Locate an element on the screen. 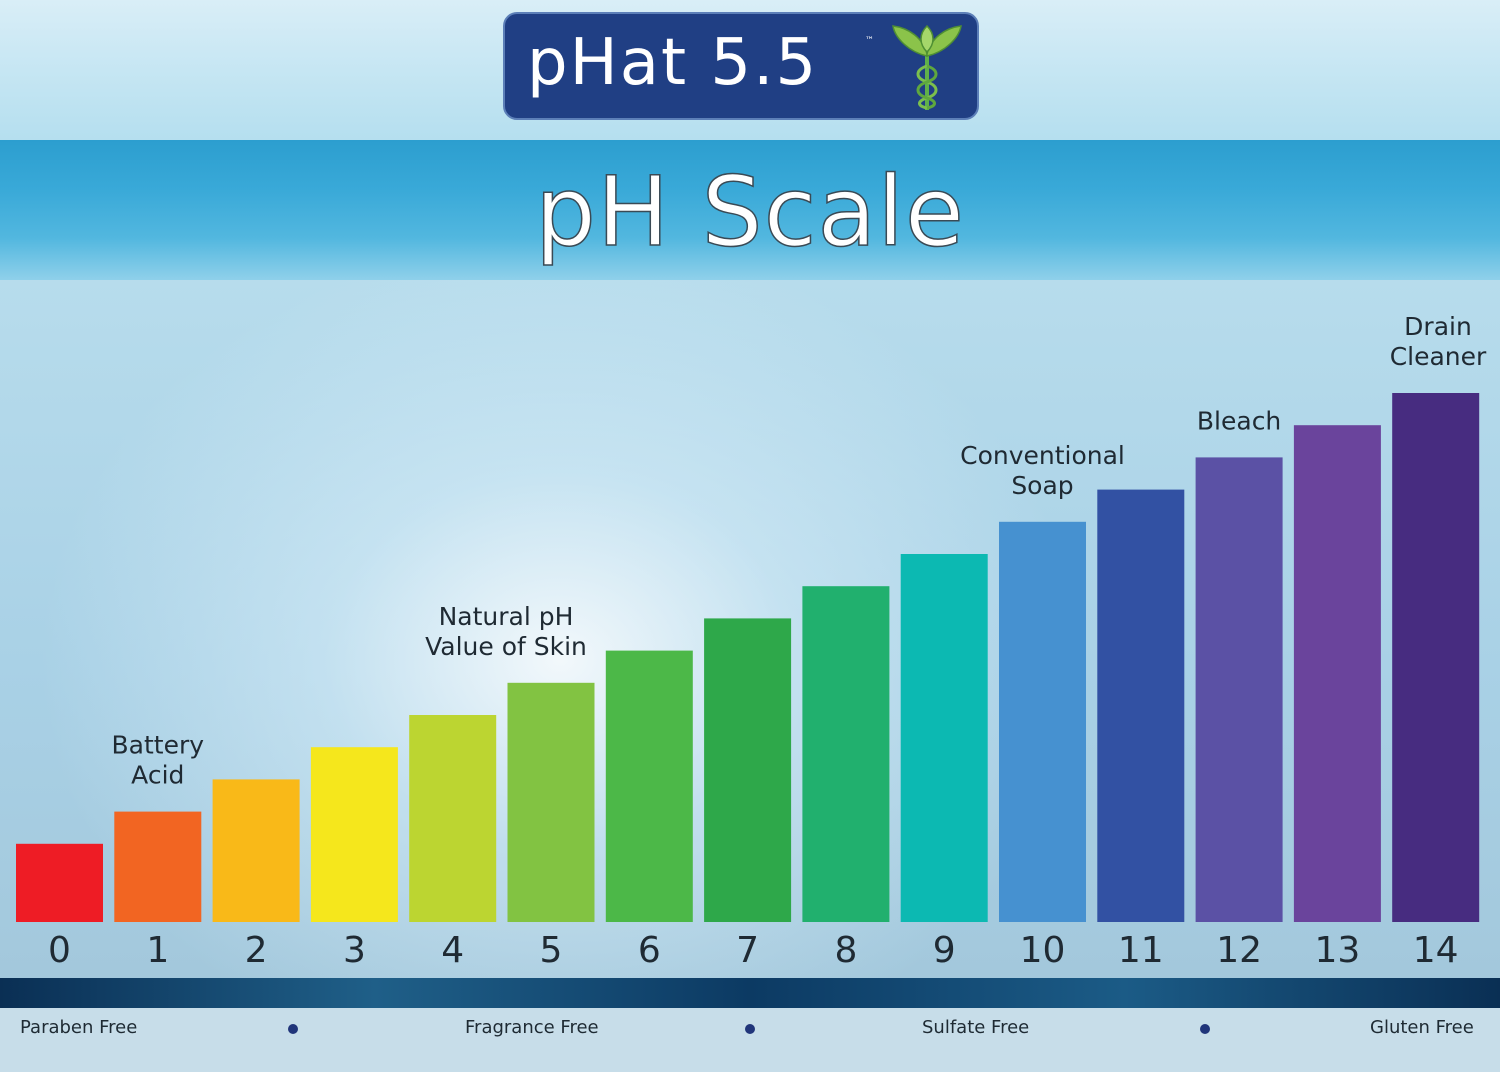 The width and height of the screenshot is (1500, 1072). annotation-ph-10-line-1: Soap is located at coordinates (1042, 485).